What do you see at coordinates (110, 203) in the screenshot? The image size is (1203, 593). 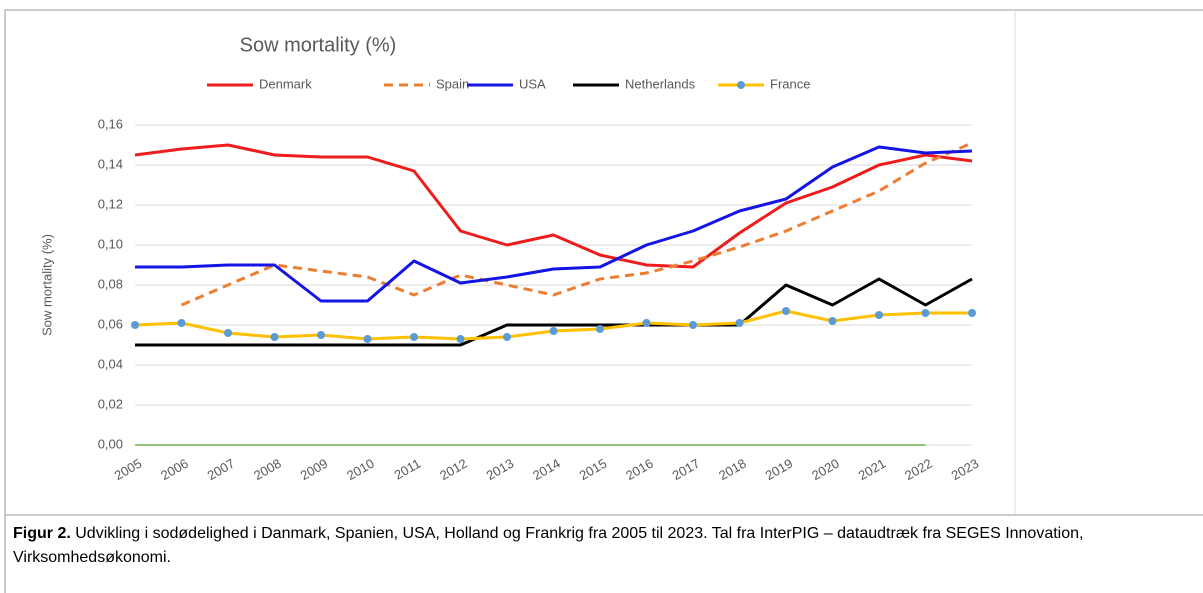 I see `y-tick-label: 0,12` at bounding box center [110, 203].